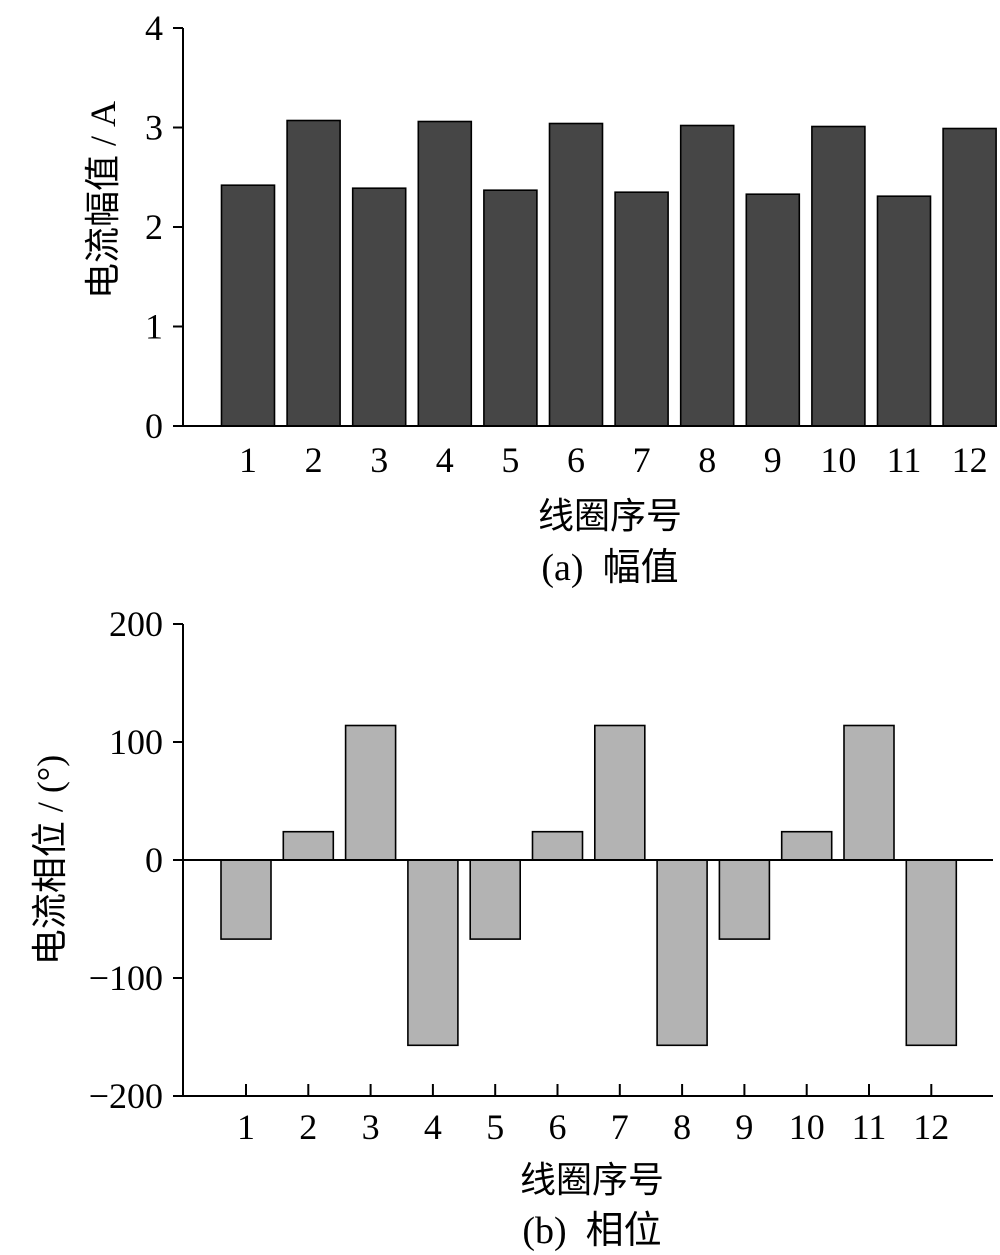  Describe the element at coordinates (154, 227) in the screenshot. I see `amplitude-y-tick-label: 2` at that location.